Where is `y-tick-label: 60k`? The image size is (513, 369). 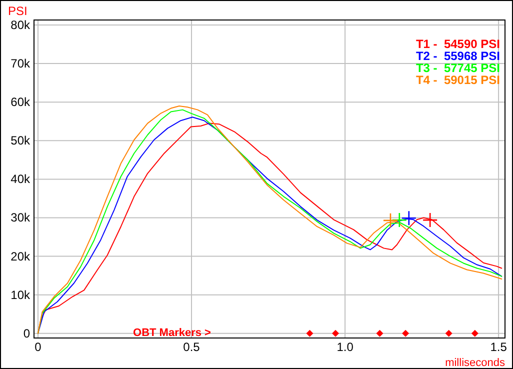
y-tick-label: 60k is located at coordinates (20, 102).